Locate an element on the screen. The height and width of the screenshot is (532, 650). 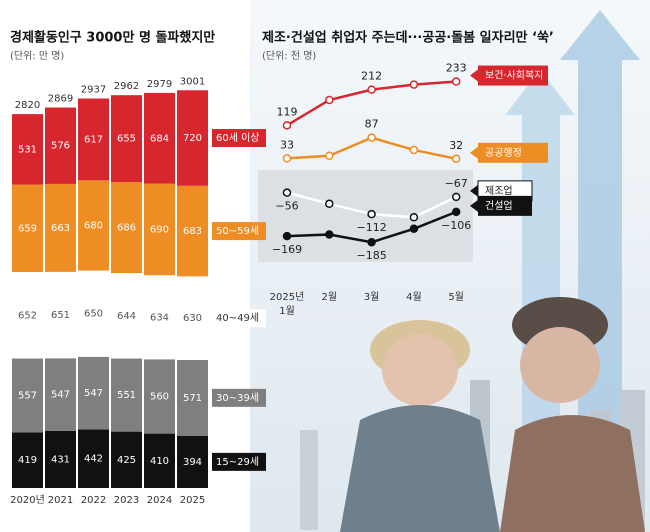
value-label: 634 is located at coordinates (159, 317).